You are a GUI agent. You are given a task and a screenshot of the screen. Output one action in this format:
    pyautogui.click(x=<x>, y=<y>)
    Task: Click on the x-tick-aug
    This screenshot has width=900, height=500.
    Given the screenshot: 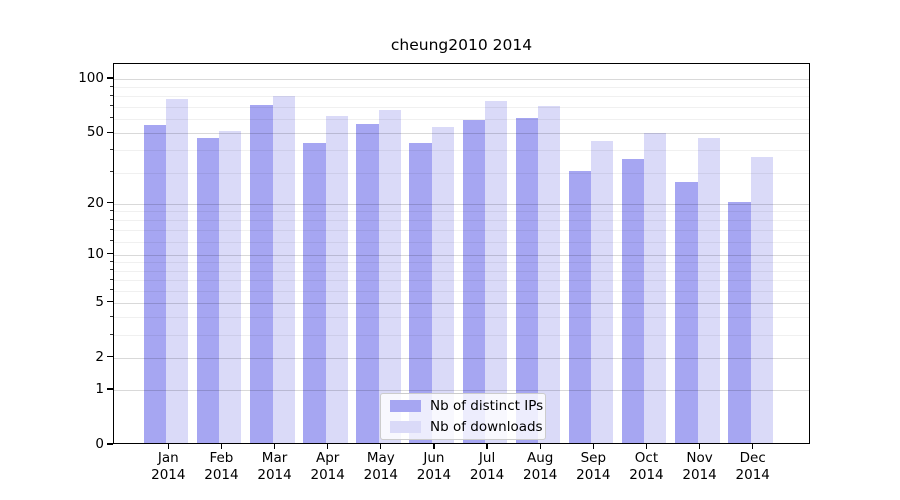 What is the action you would take?
    pyautogui.click(x=540, y=446)
    